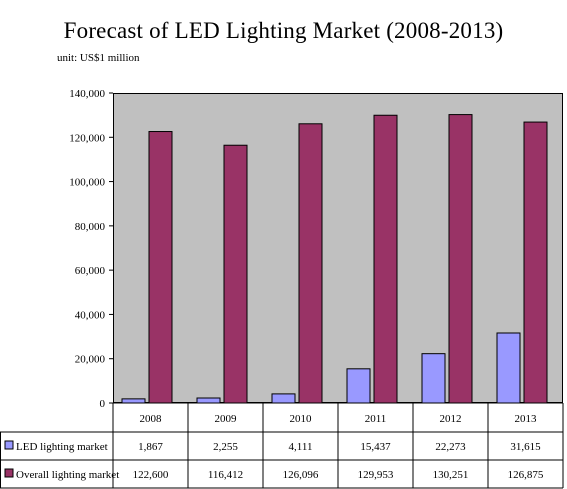  What do you see at coordinates (160, 267) in the screenshot?
I see `bar-overall-2008` at bounding box center [160, 267].